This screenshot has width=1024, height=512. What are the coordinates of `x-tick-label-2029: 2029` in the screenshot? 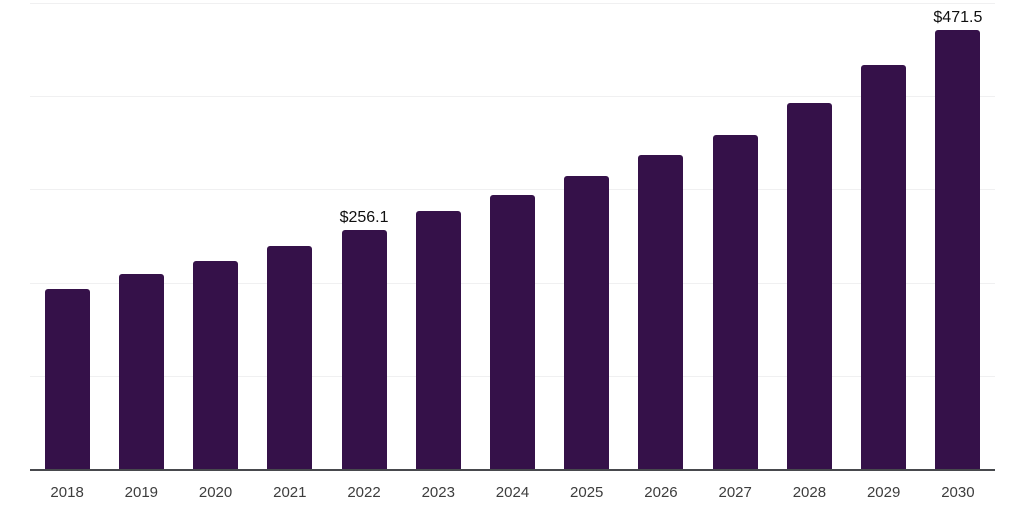 It's located at (883, 492).